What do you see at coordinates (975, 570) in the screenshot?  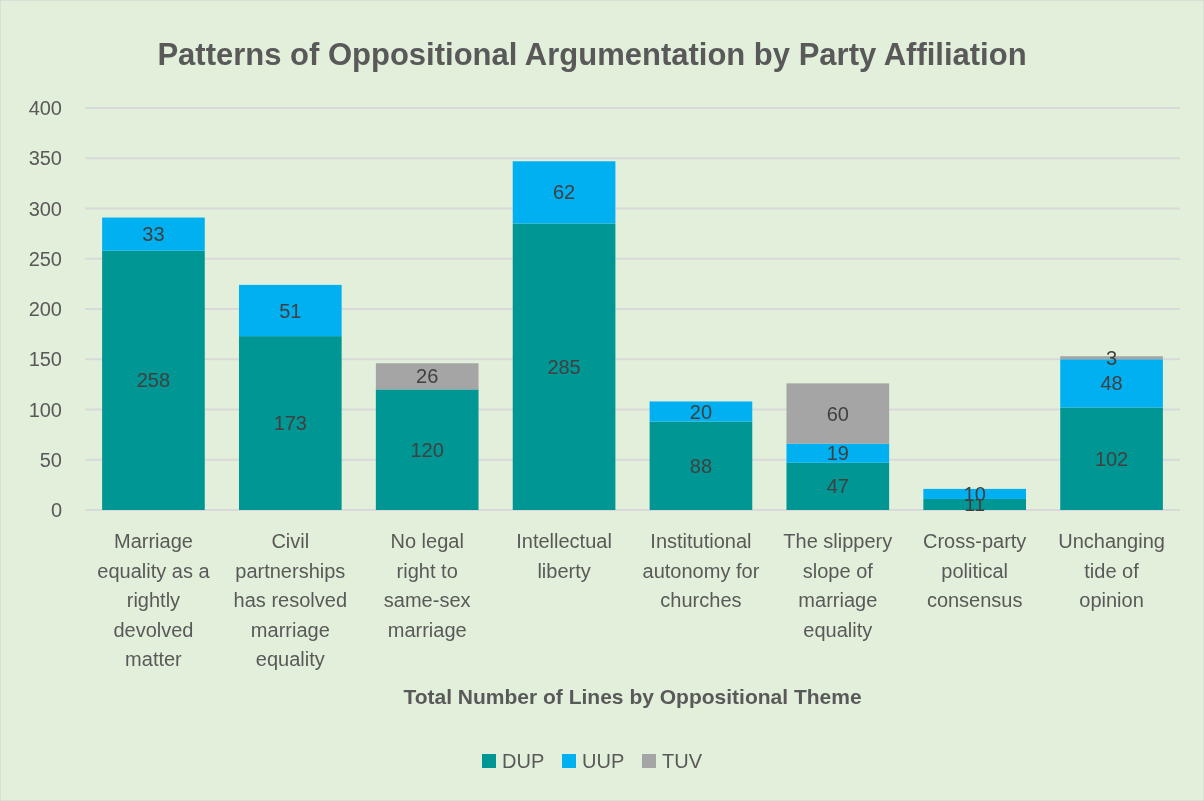 I see `x-tick-label: Cross-party political consensus` at bounding box center [975, 570].